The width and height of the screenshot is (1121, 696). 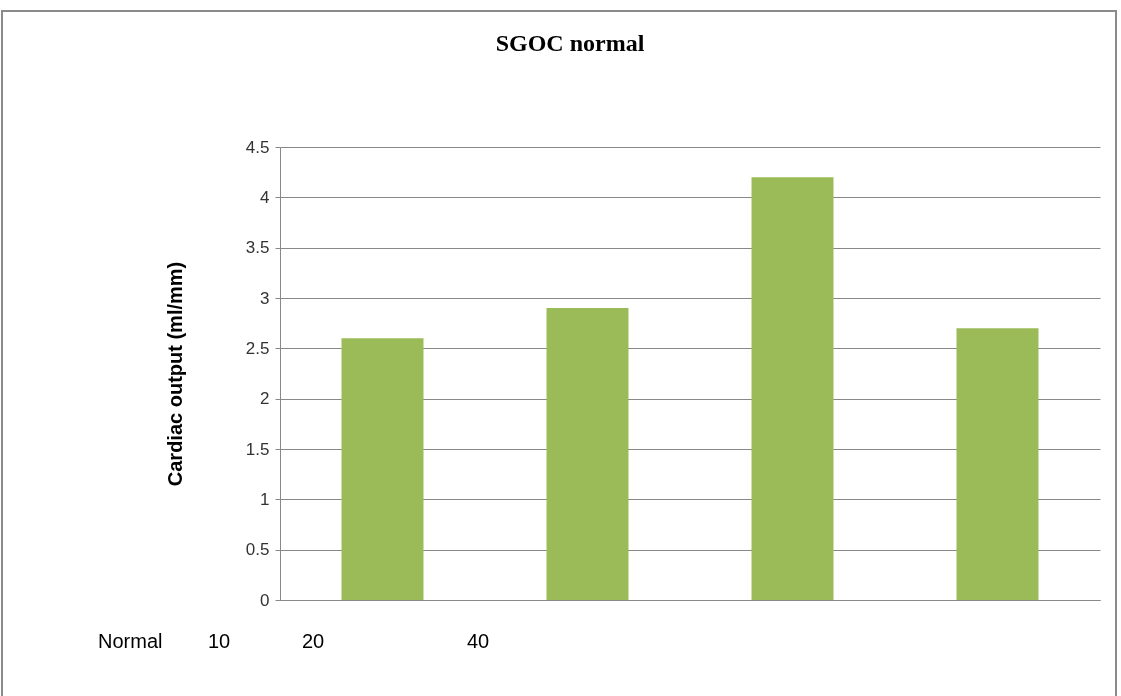 I want to click on y-tick-label: 0, so click(x=265, y=600).